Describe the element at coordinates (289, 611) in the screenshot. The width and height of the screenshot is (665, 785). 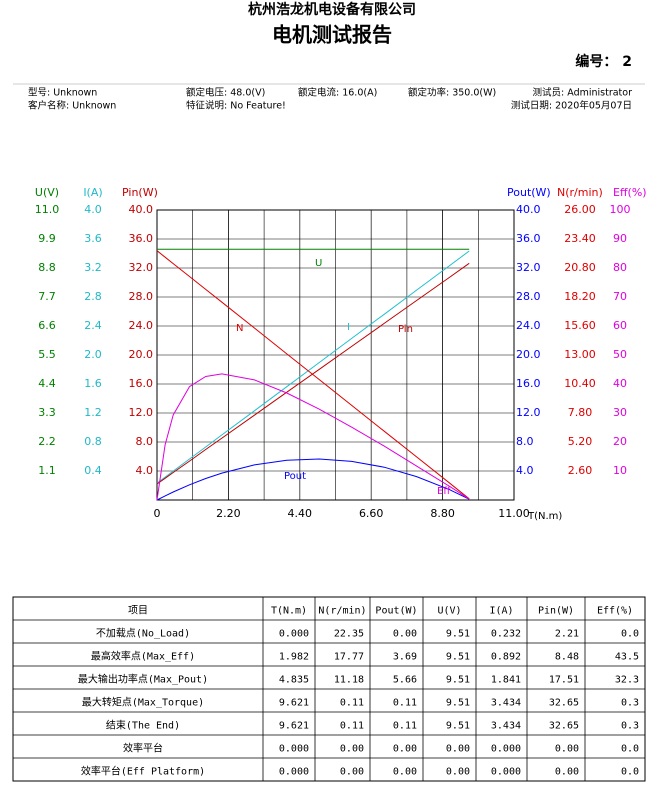
I see `column-header: T(N.m)` at that location.